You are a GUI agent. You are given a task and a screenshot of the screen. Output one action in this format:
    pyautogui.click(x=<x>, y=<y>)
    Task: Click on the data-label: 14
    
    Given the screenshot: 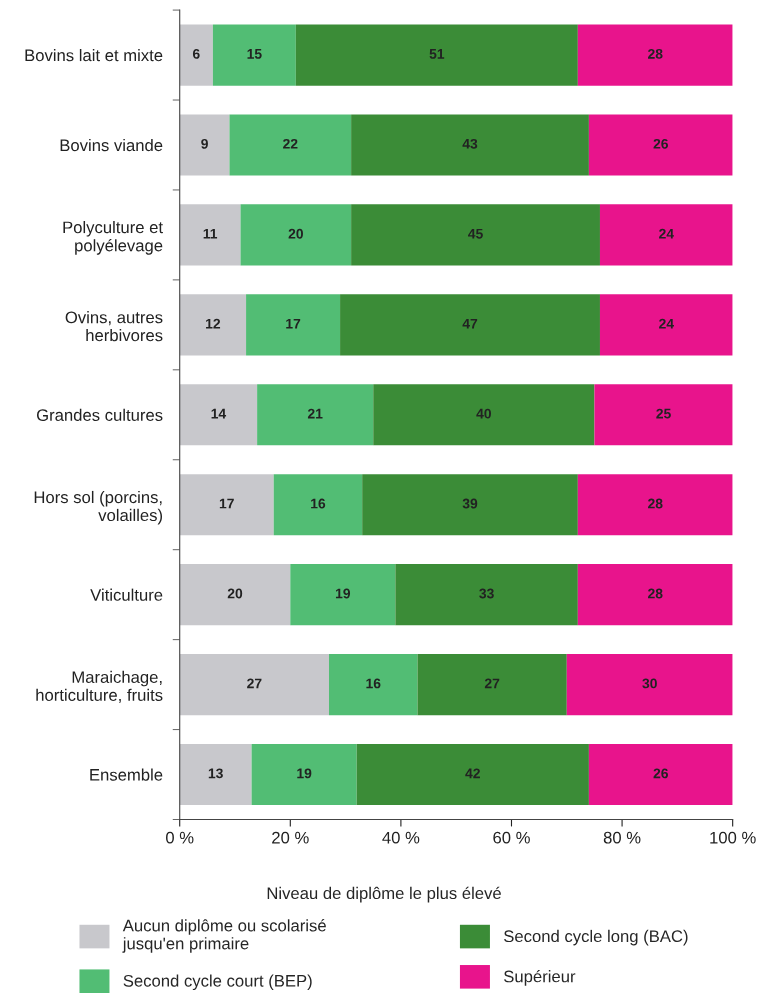 What is the action you would take?
    pyautogui.click(x=219, y=413)
    